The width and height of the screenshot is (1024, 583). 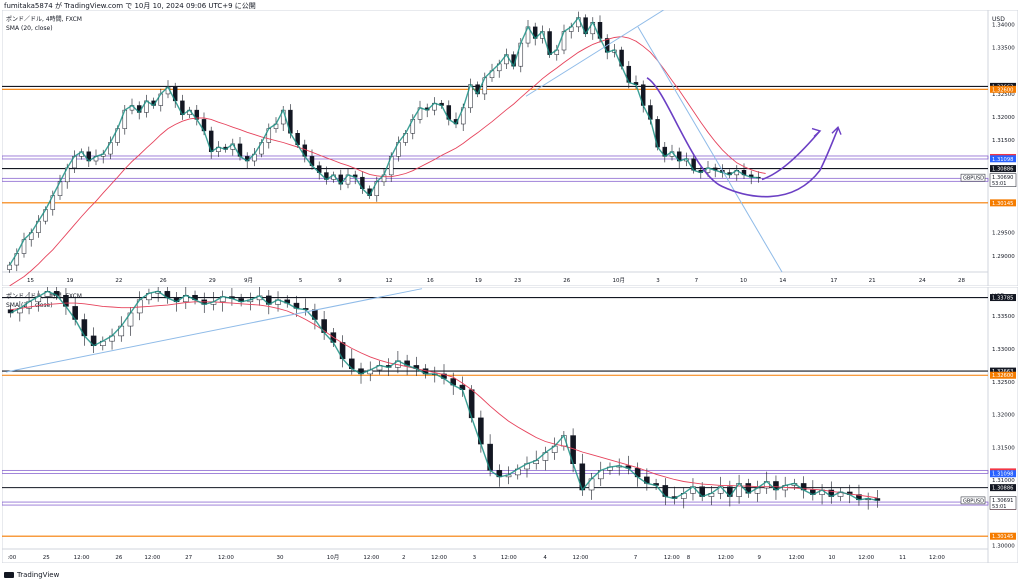 What do you see at coordinates (545, 558) in the screenshot?
I see `chart1-x-tick-label: 4` at bounding box center [545, 558].